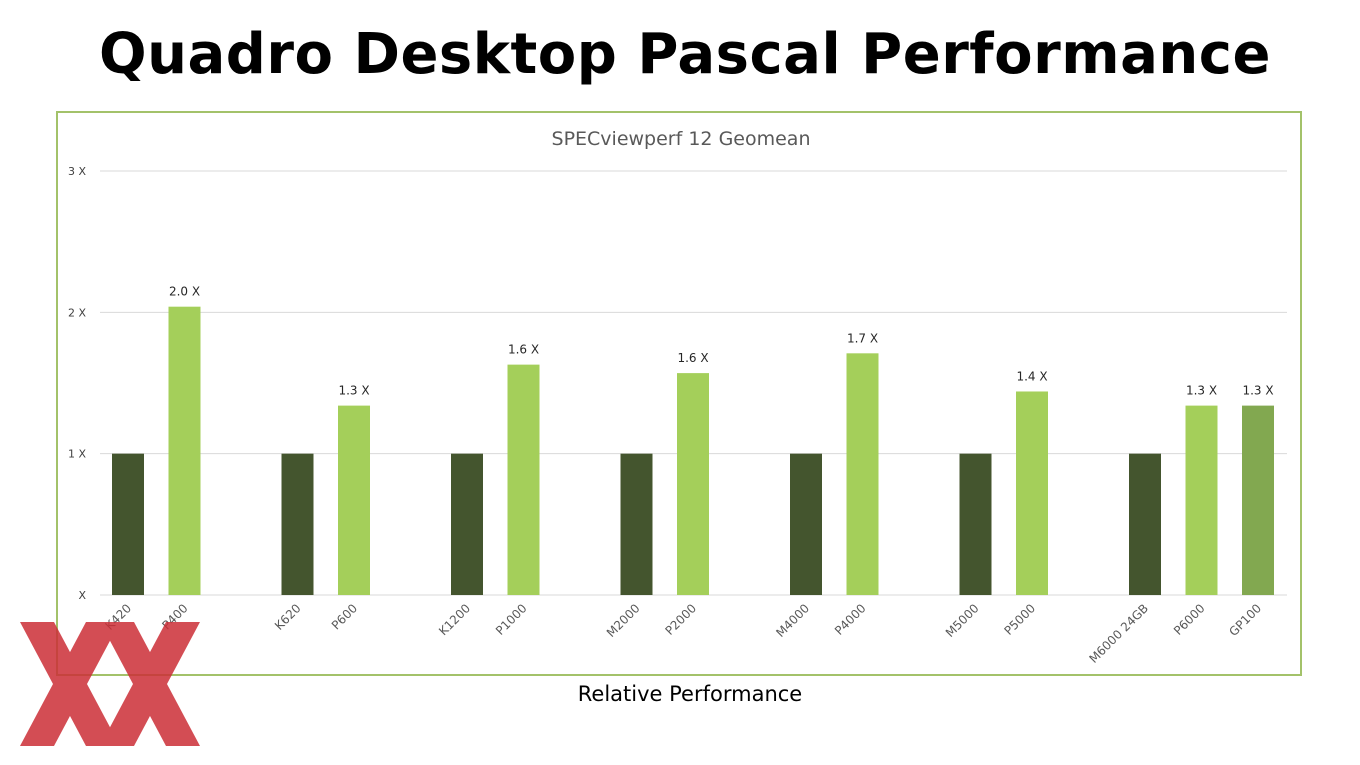 This screenshot has width=1360, height=765. Describe the element at coordinates (77, 312) in the screenshot. I see `y-tick-label: 2 X` at that location.